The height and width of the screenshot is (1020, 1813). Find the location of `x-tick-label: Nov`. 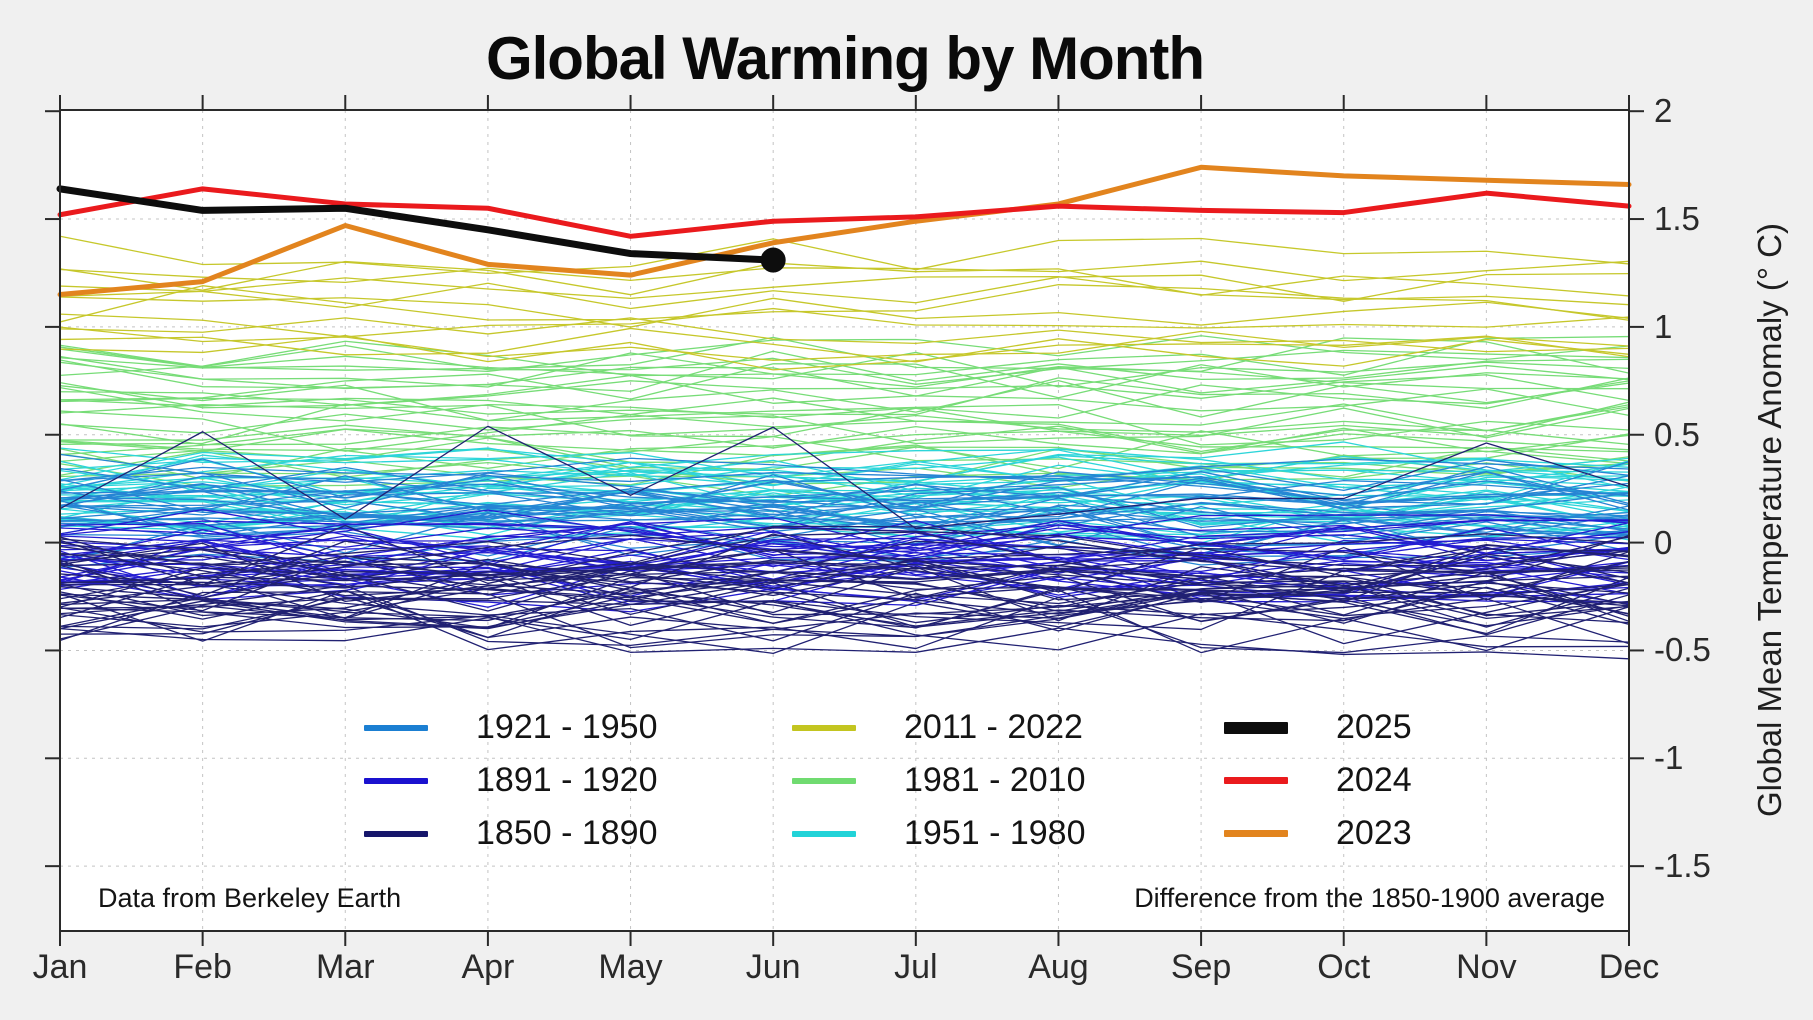

x-tick-label: Nov is located at coordinates (1486, 967).